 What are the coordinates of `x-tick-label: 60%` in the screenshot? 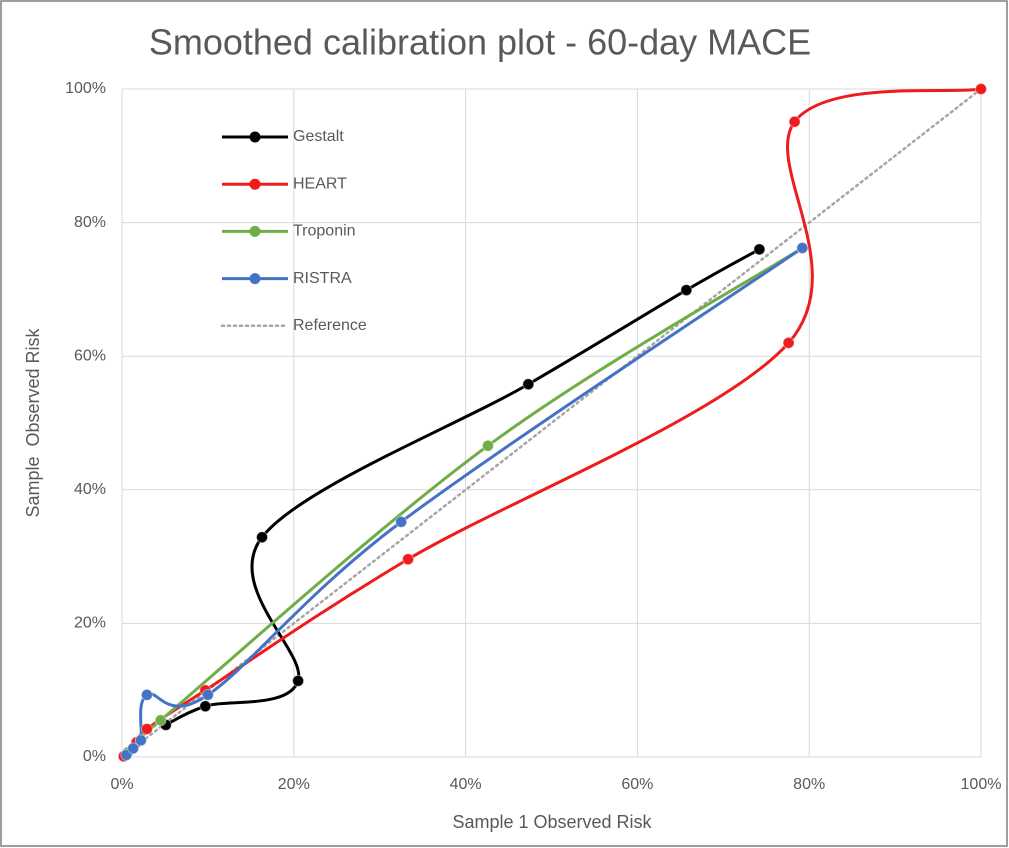 It's located at (637, 784).